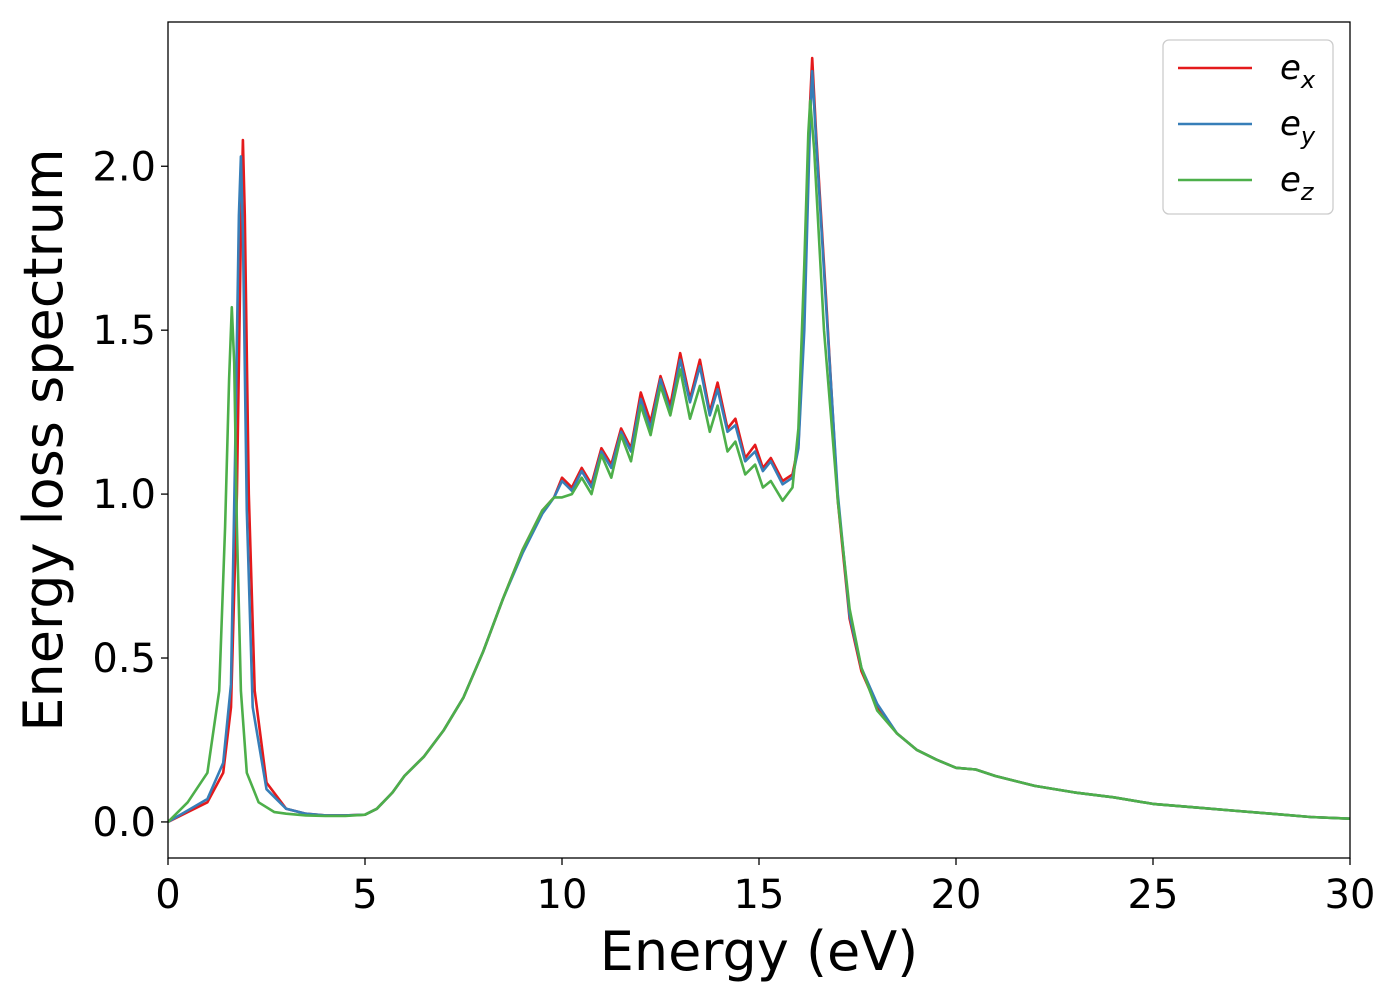 The height and width of the screenshot is (1000, 1400). What do you see at coordinates (124, 167) in the screenshot?
I see `y-tick-label: 2.0` at bounding box center [124, 167].